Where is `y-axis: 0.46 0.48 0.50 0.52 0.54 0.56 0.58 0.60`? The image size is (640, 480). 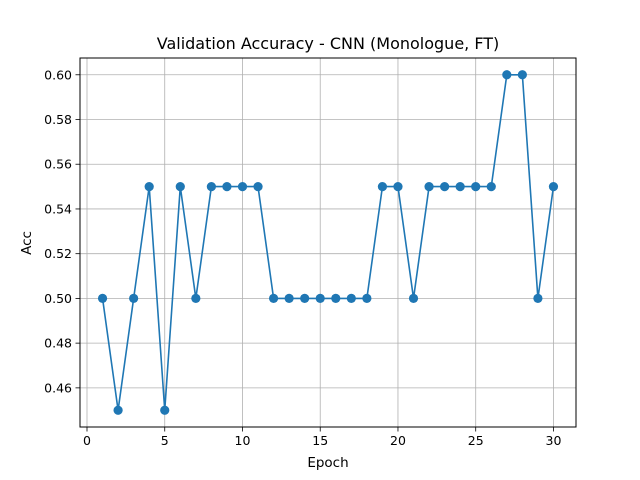
y-axis: 0.46 0.48 0.50 0.52 0.54 0.56 0.58 0.60 is located at coordinates (62, 231).